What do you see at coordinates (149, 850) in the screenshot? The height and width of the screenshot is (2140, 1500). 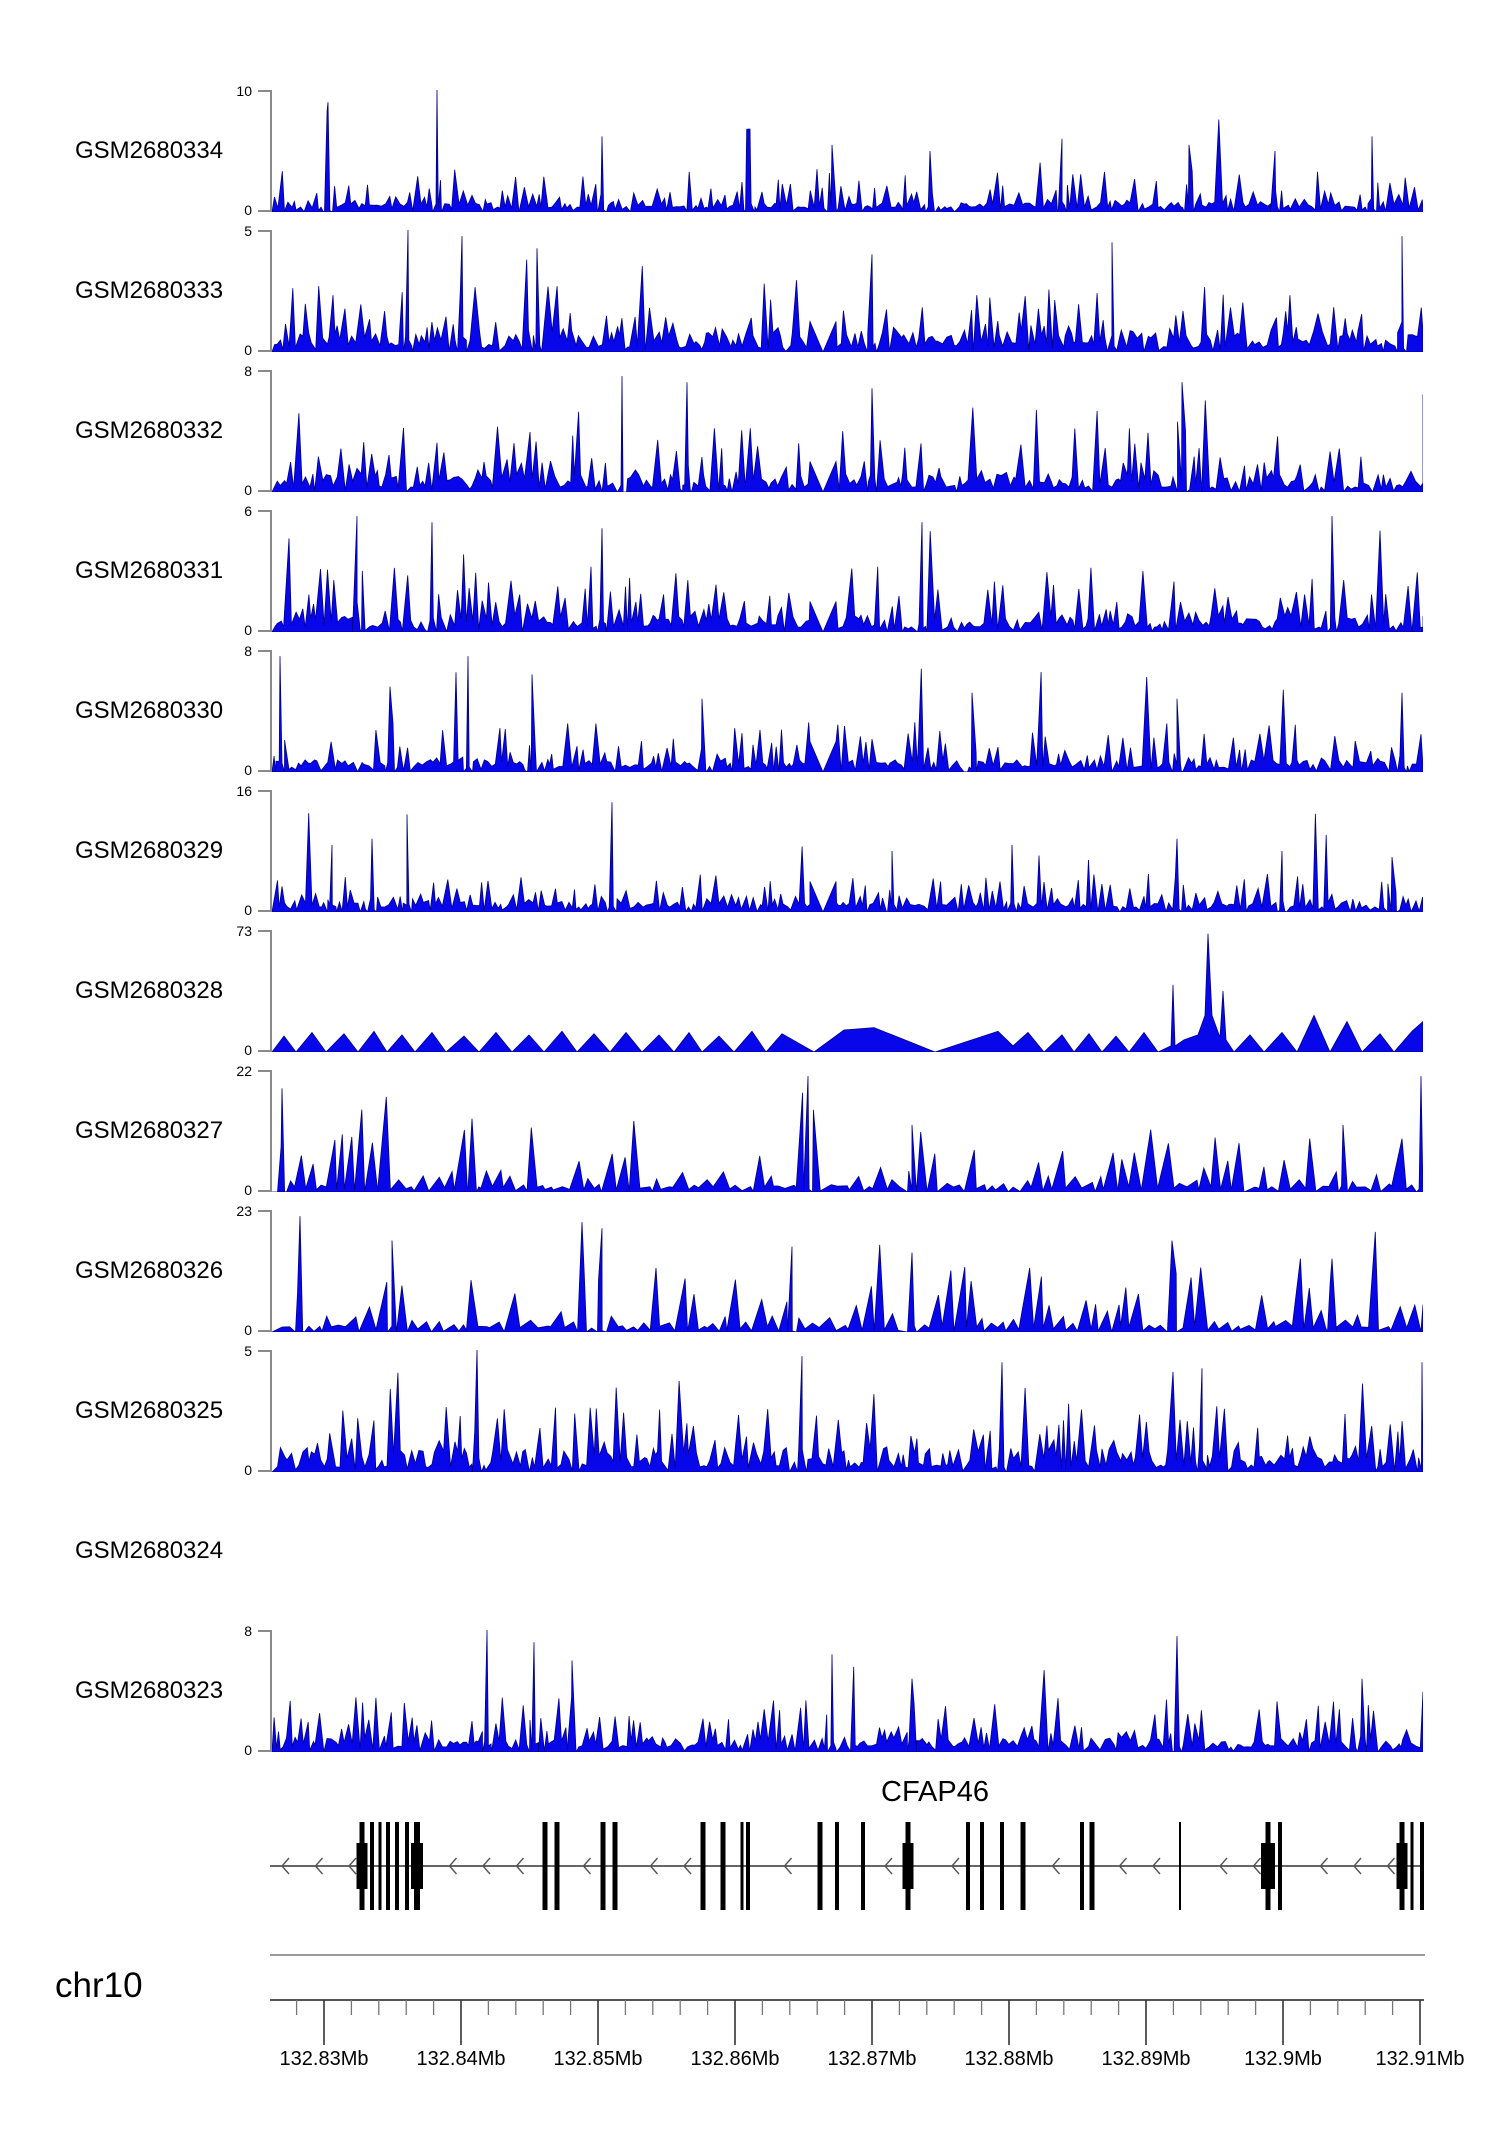 I see `track-label: GSM2680329` at bounding box center [149, 850].